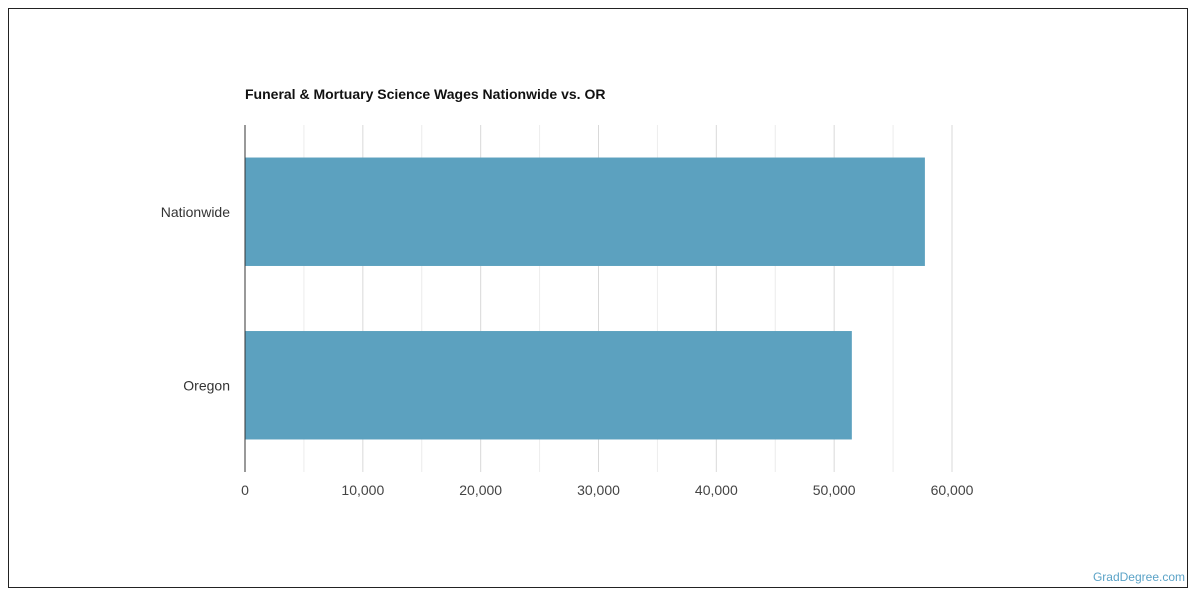 This screenshot has height=600, width=1200. What do you see at coordinates (585, 211) in the screenshot?
I see `bar-nationwide` at bounding box center [585, 211].